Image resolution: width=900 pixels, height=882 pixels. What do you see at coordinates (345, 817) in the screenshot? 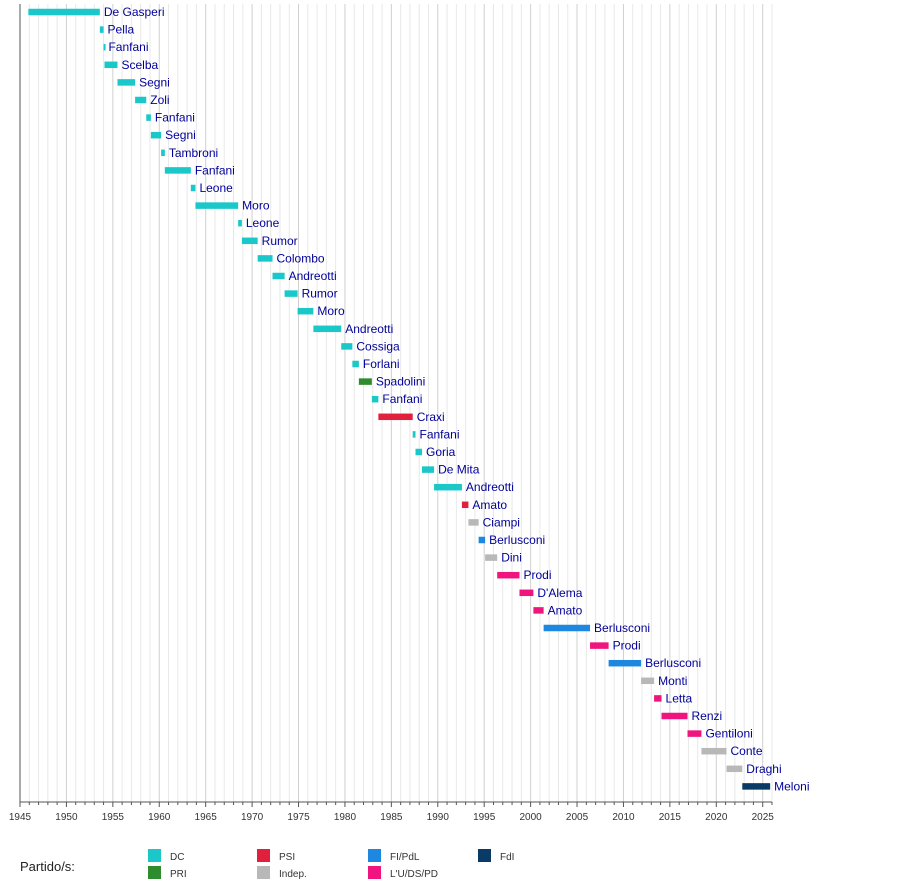
I see `x-tick-label: 1980` at bounding box center [345, 817].